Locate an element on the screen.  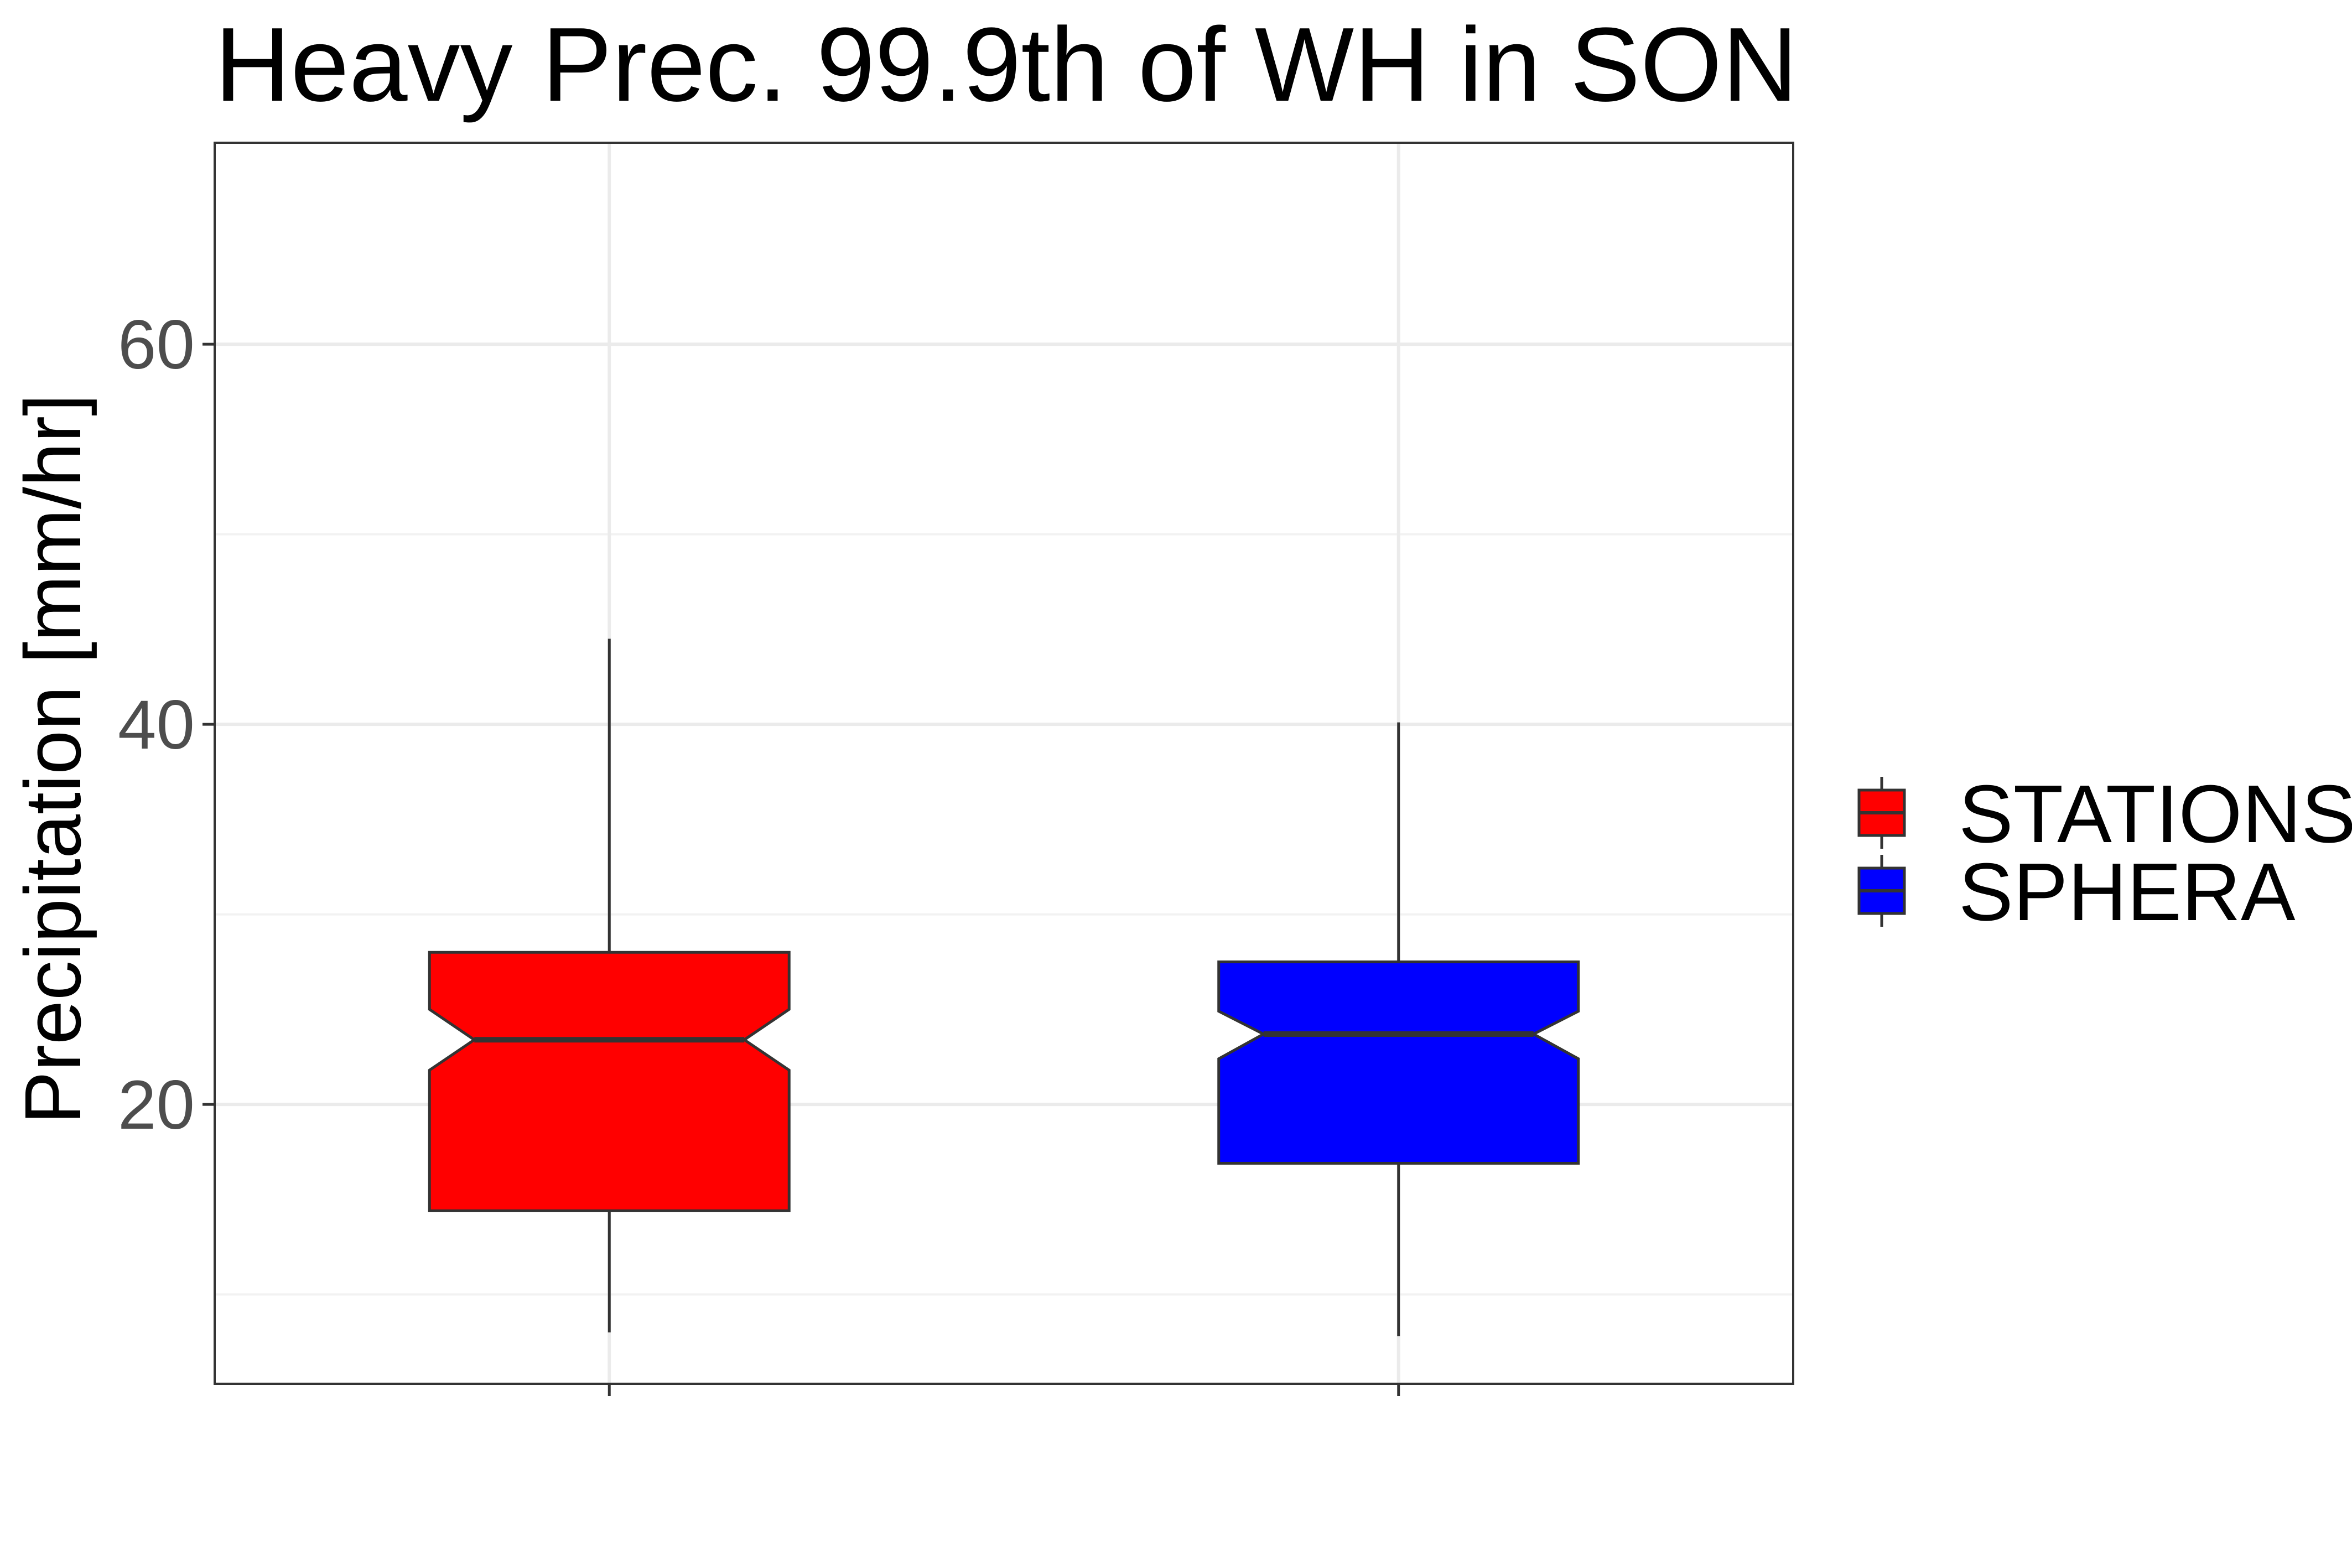
y-tick-label: 40 is located at coordinates (156, 726).